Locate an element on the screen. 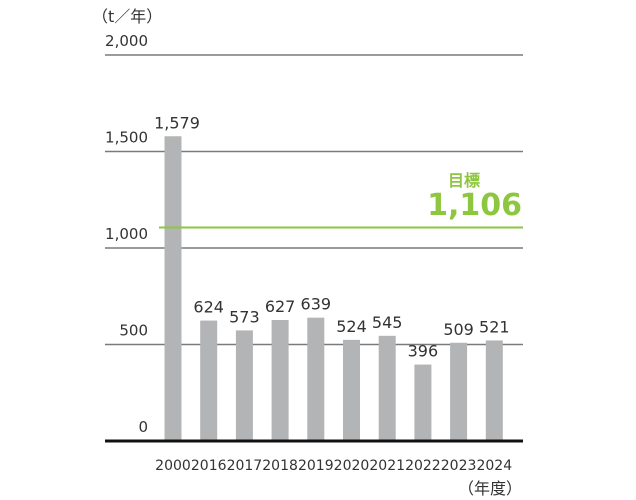 The width and height of the screenshot is (636, 500). y-tick-label: 2,000 is located at coordinates (126, 41).